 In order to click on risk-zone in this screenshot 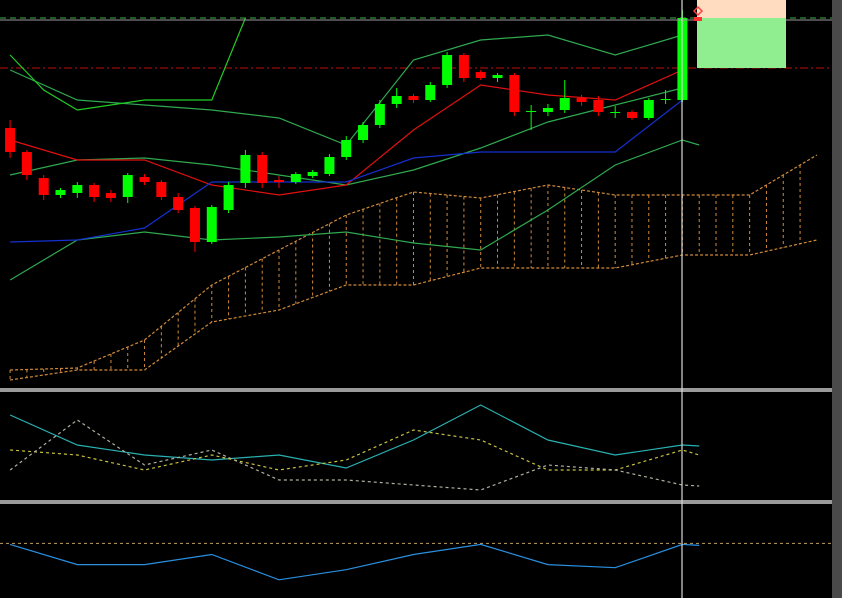, I will do `click(741, 9)`.